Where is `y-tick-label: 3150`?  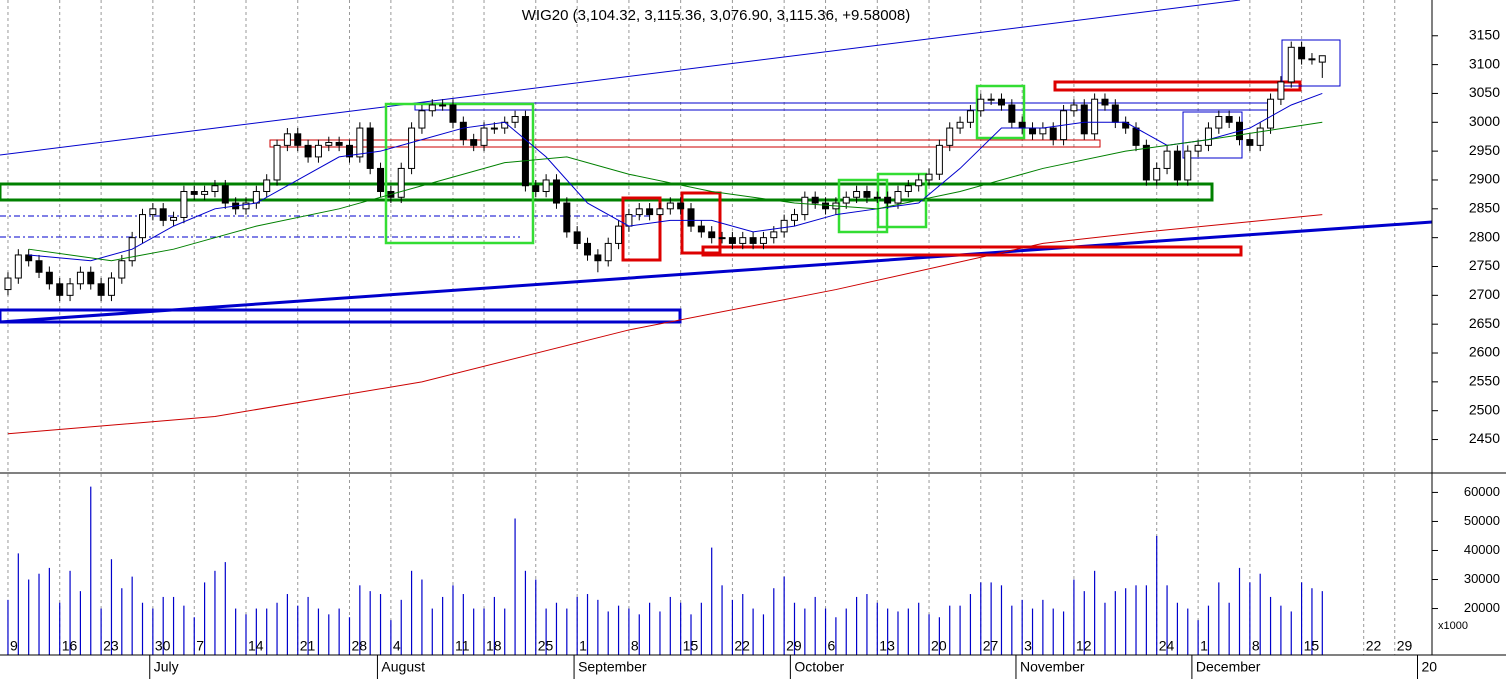
y-tick-label: 3150 is located at coordinates (1484, 34).